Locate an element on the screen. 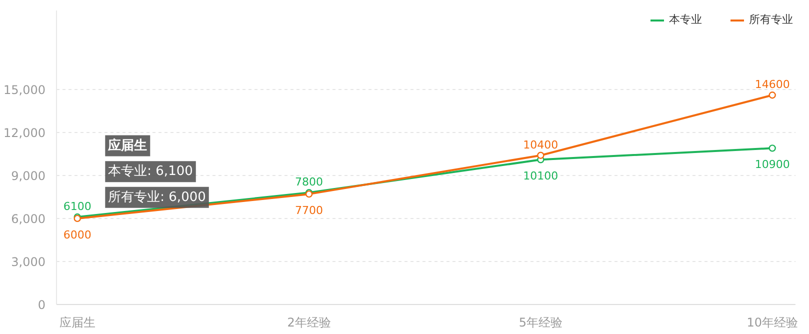 The width and height of the screenshot is (809, 334). data-label: 14600 is located at coordinates (772, 85).